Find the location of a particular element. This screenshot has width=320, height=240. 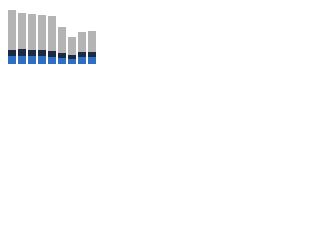

chart is located at coordinates (50, 35).